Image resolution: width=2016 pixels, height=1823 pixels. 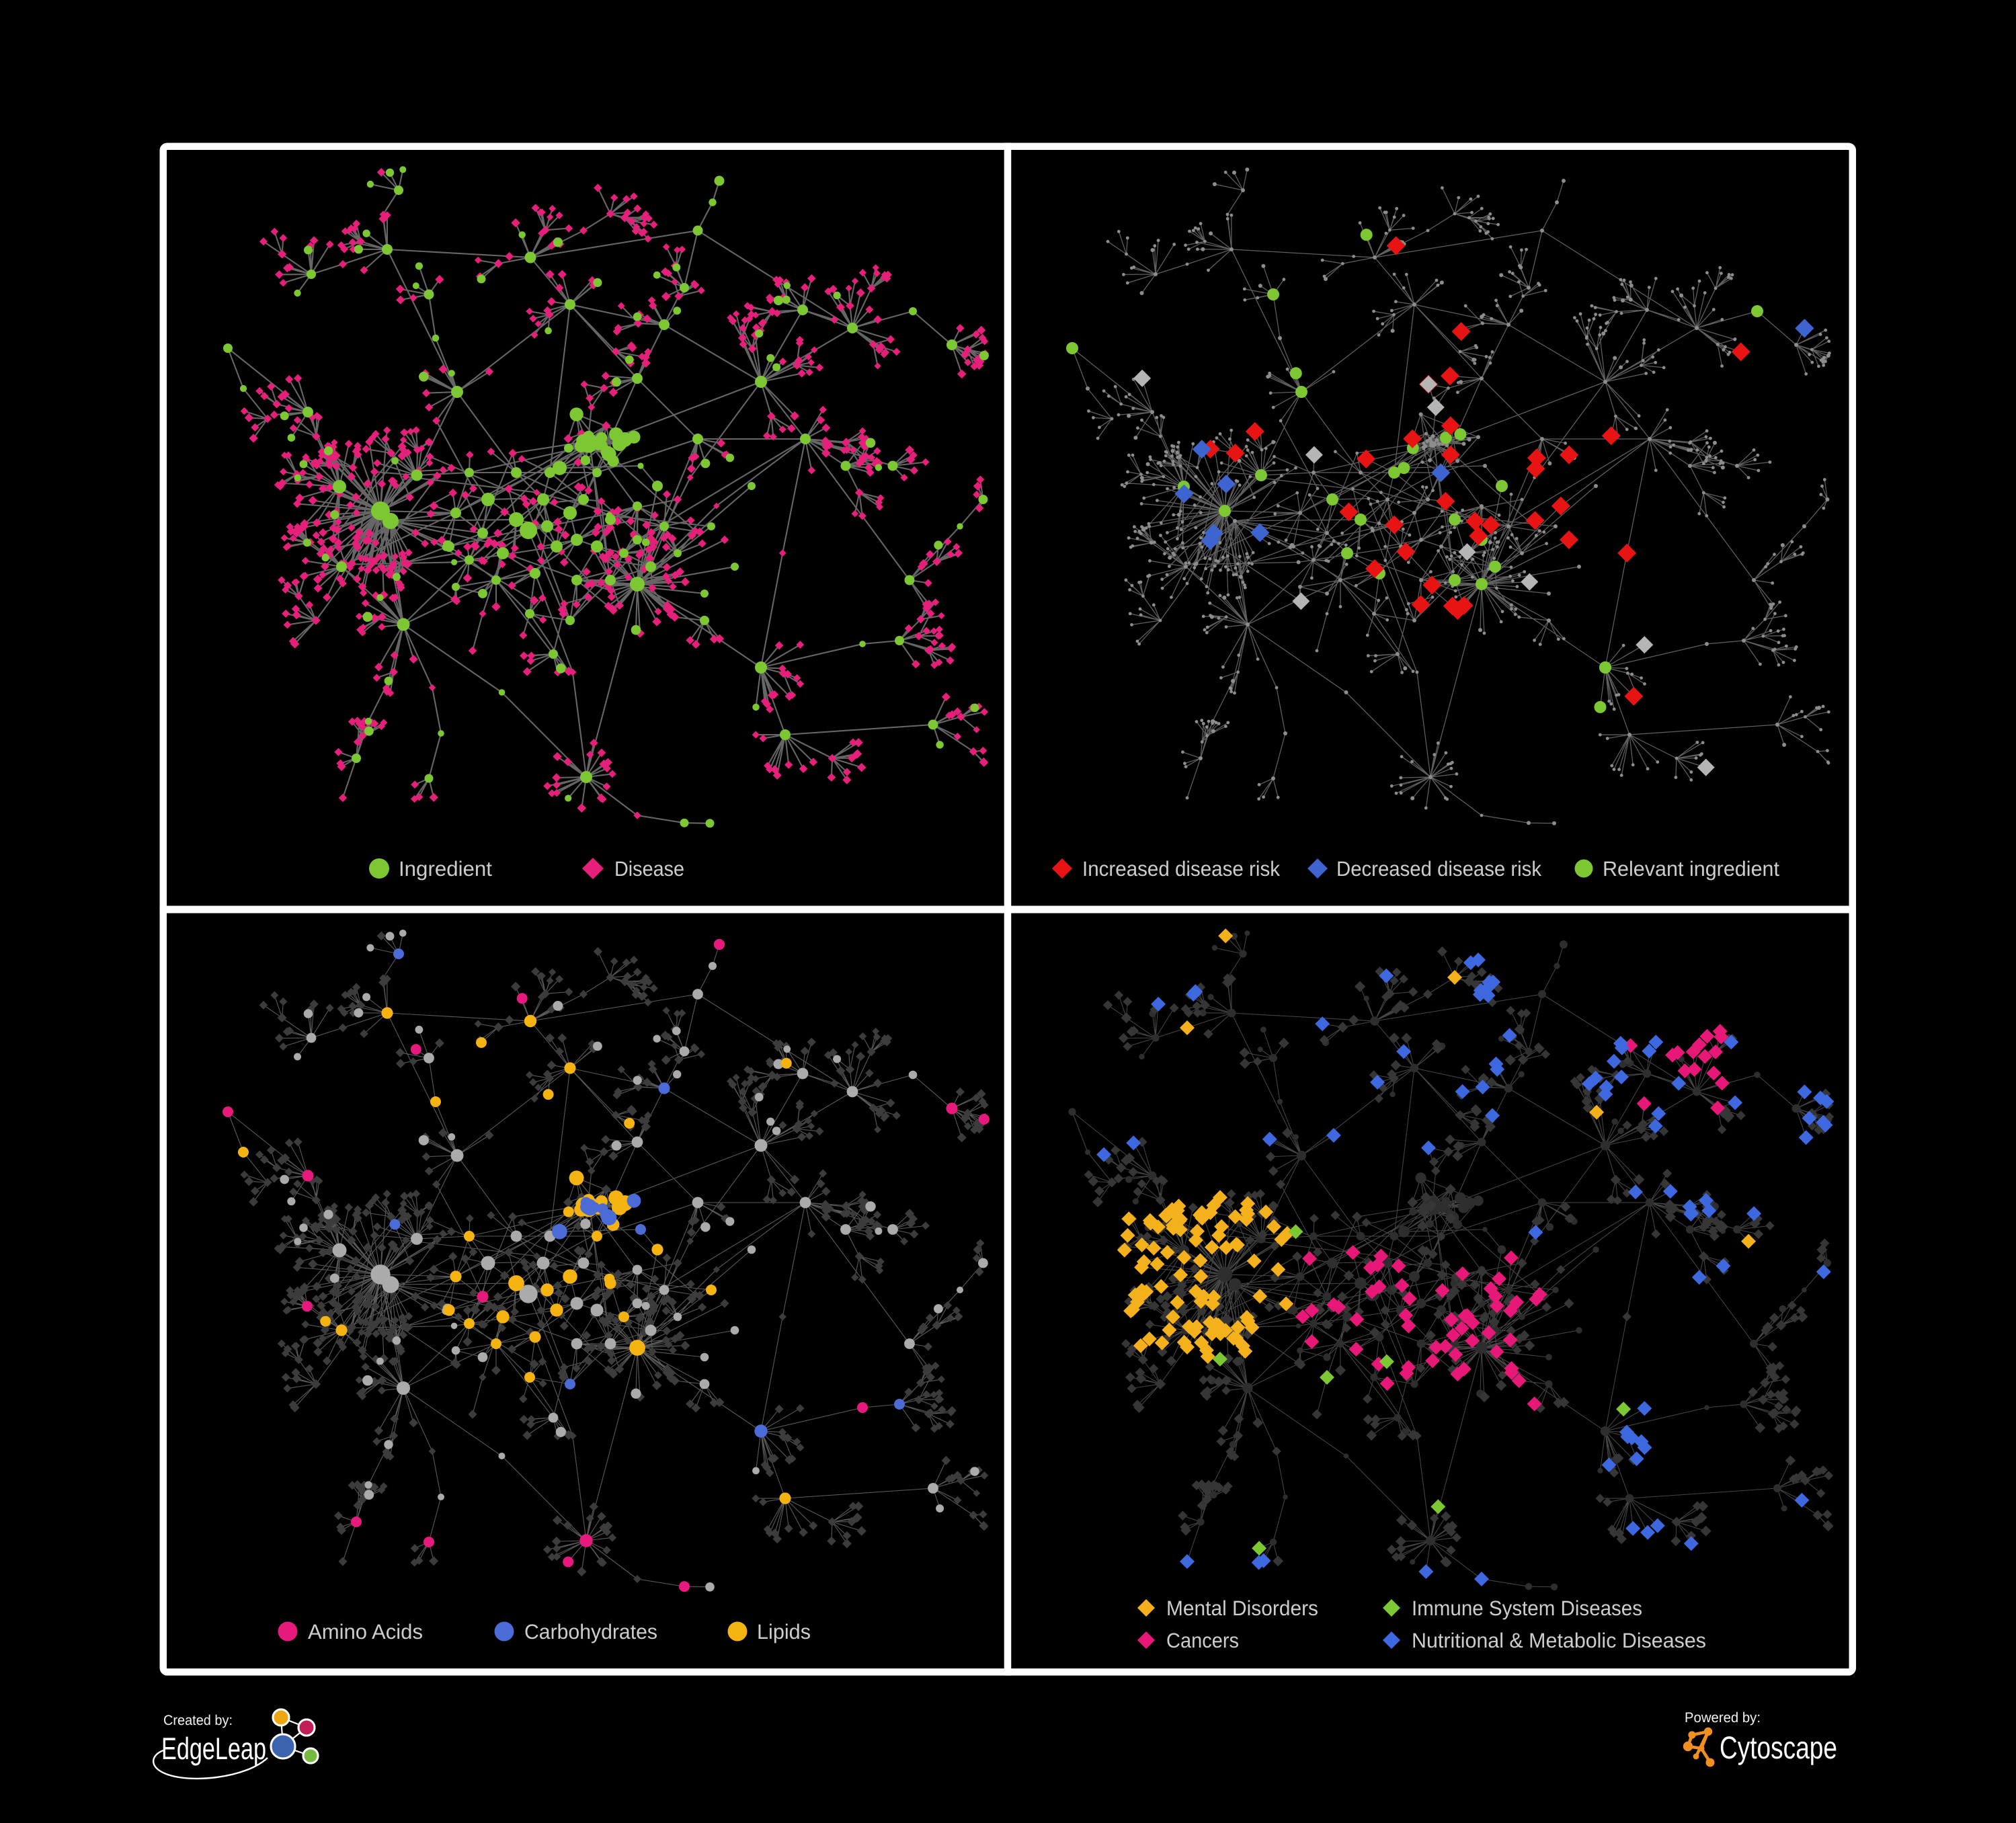 I want to click on svg-text: Ingredient, so click(x=445, y=869).